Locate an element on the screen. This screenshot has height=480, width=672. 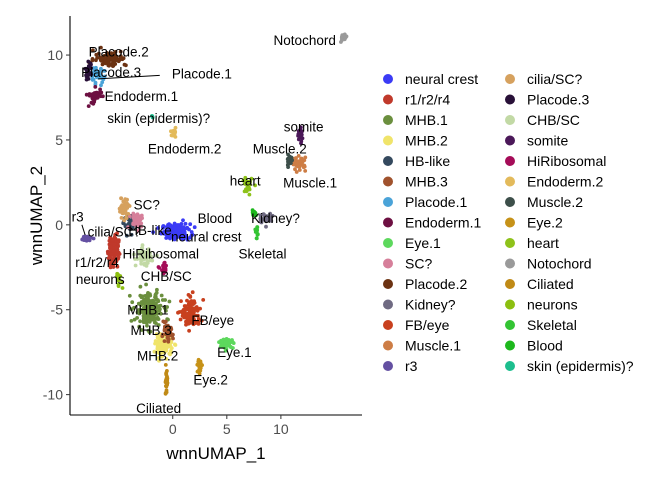
legend-label: SC? is located at coordinates (418, 264).